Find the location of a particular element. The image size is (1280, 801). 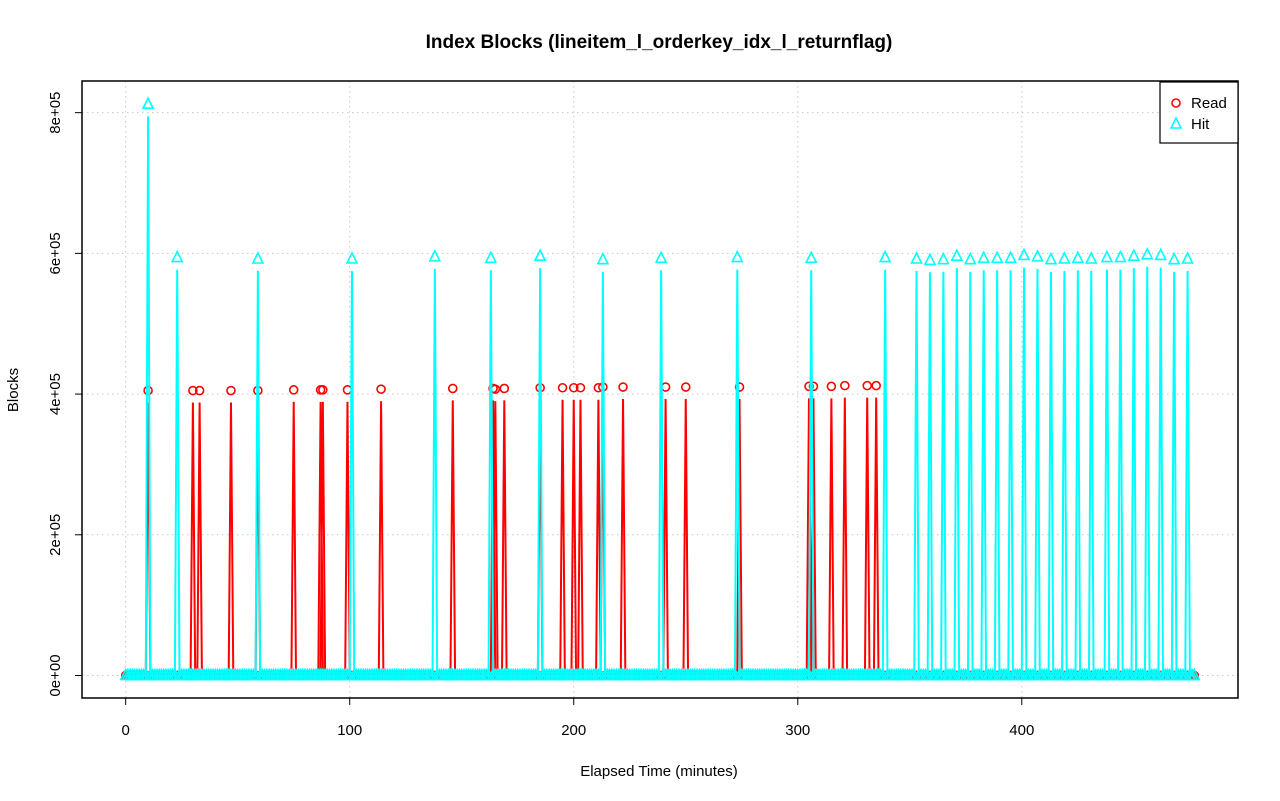

legend-box is located at coordinates (1199, 112).